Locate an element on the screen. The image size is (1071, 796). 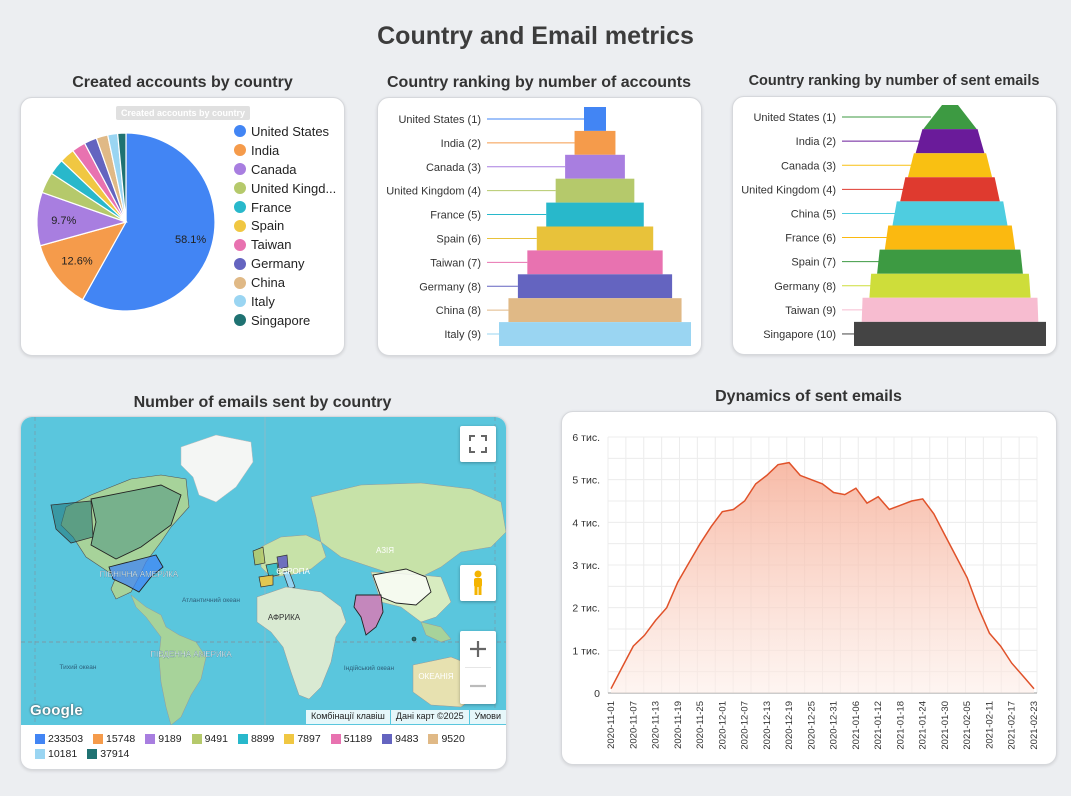
map-legend-label: 233503 is located at coordinates (66, 738).